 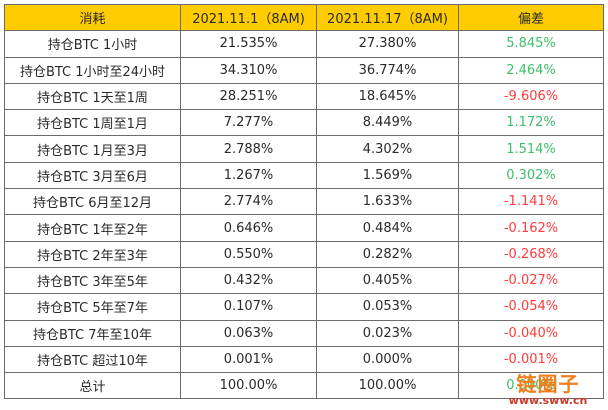 I want to click on table-row: 持仓BTC 1年至2年 0.646% 0.484% -0.162%, so click(x=304, y=228).